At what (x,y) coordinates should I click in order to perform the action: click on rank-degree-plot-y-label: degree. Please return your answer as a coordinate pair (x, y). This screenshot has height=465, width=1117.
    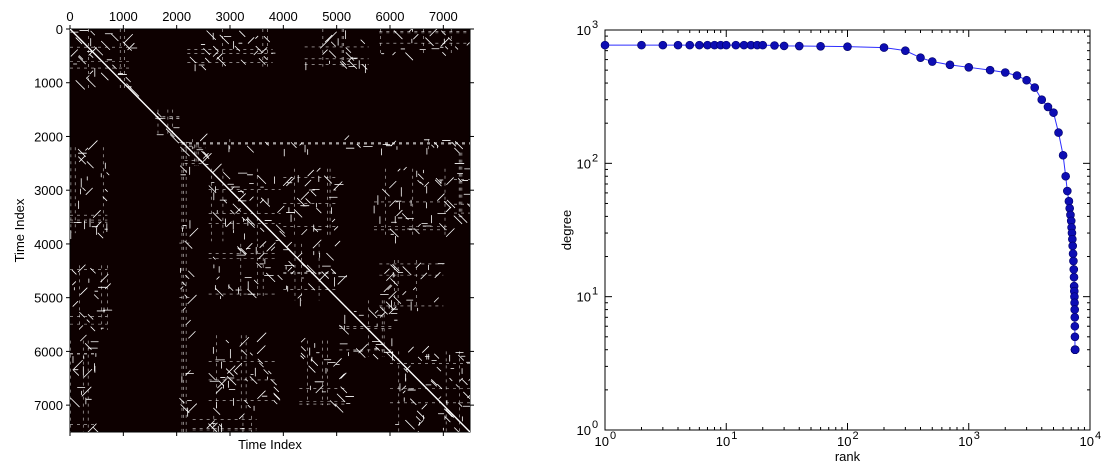
    Looking at the image, I should click on (566, 230).